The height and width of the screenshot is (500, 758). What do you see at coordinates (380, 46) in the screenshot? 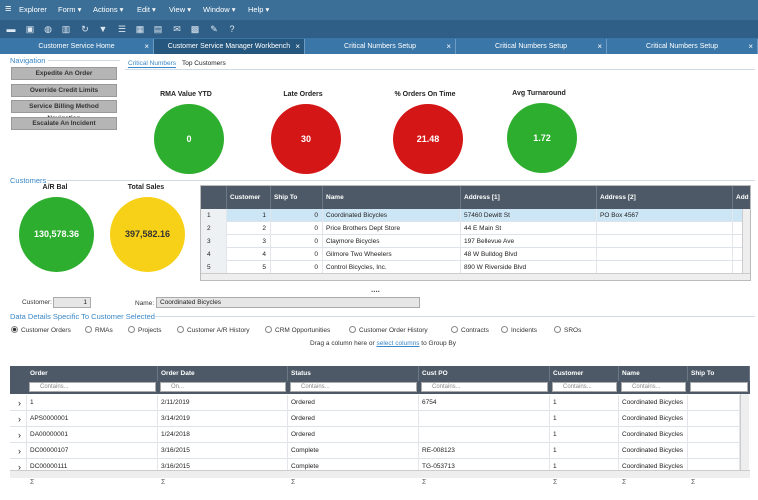
I see `tab-critical-numbers-setup-1: Critical Numbers Setup ×` at bounding box center [380, 46].